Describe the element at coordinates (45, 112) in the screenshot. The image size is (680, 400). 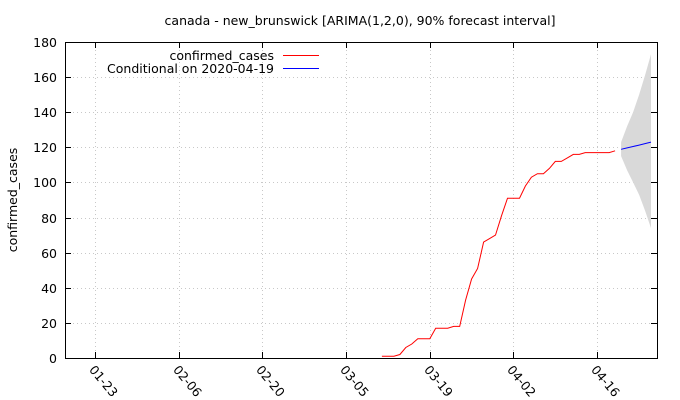
I see `y-tick-label: 140` at that location.